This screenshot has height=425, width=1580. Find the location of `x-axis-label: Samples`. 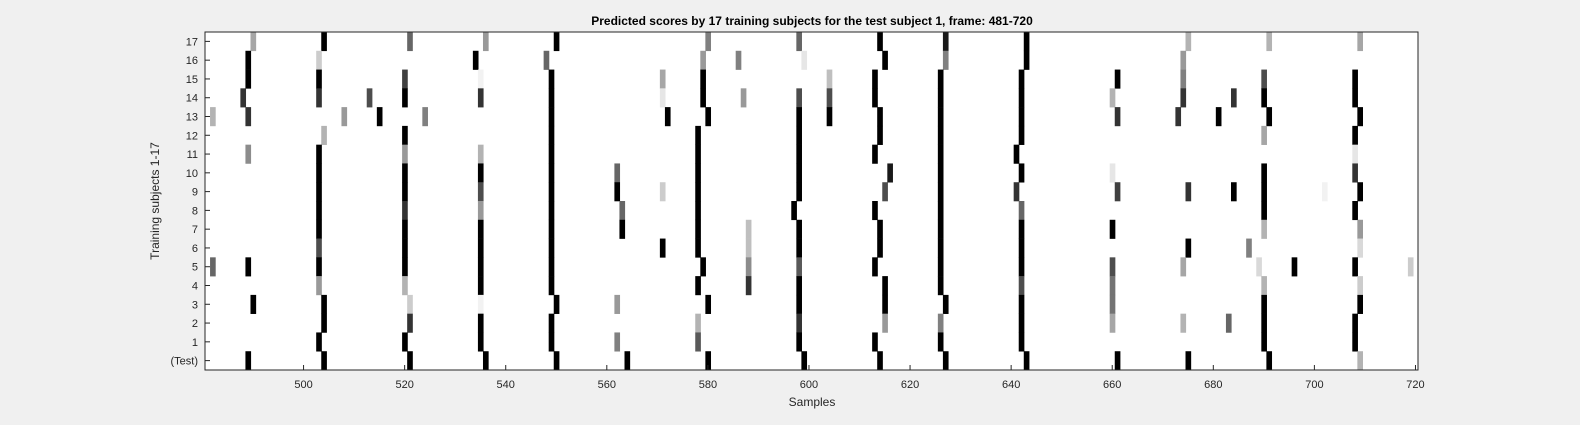

x-axis-label: Samples is located at coordinates (812, 402).